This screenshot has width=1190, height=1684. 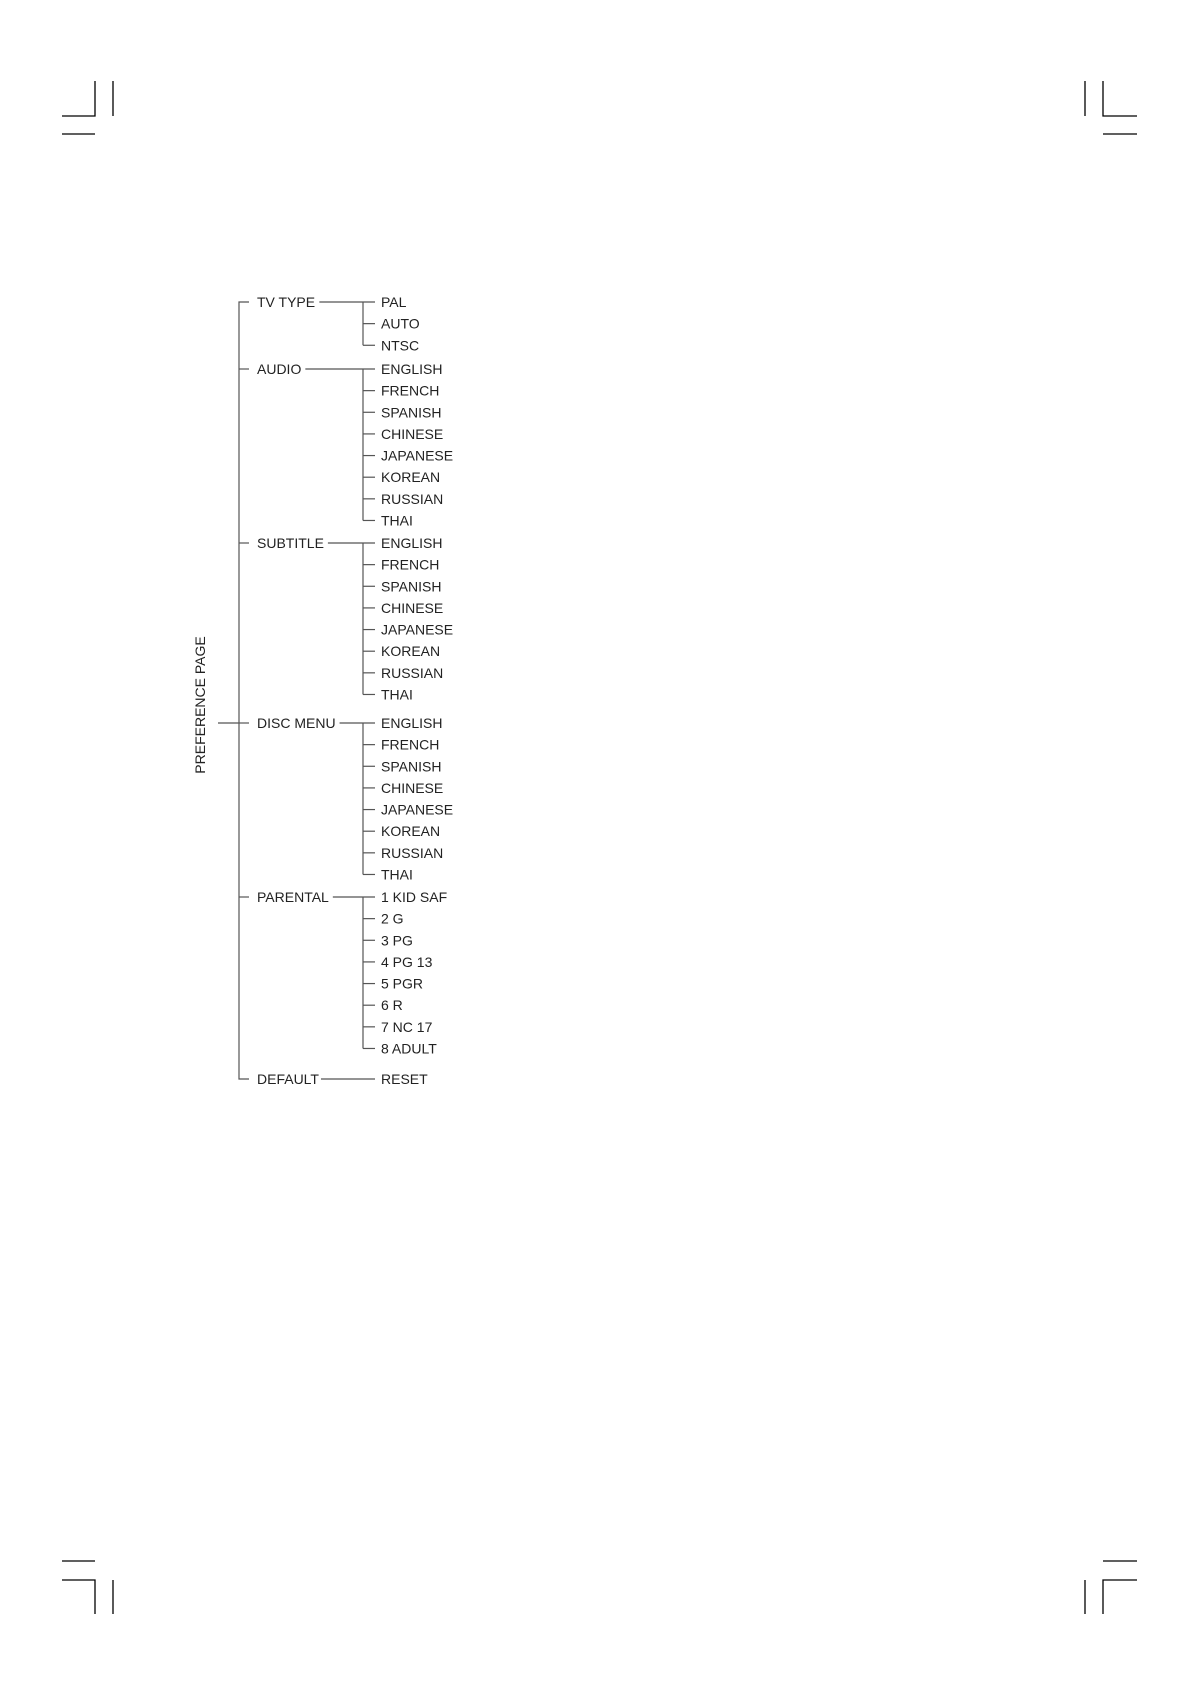 What do you see at coordinates (400, 345) in the screenshot?
I see `option-label: NTSC` at bounding box center [400, 345].